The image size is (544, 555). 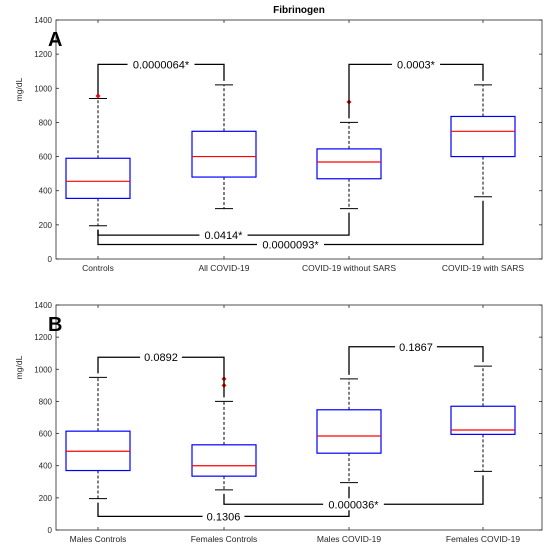 What do you see at coordinates (299, 10) in the screenshot?
I see `chart-title: Fibrinogen` at bounding box center [299, 10].